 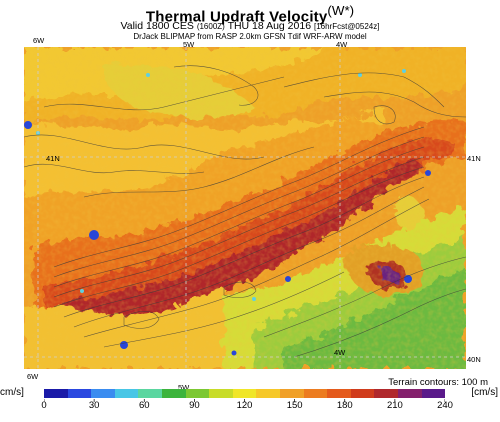 What do you see at coordinates (342, 44) in the screenshot?
I see `coord-top-4w: 4W` at bounding box center [342, 44].